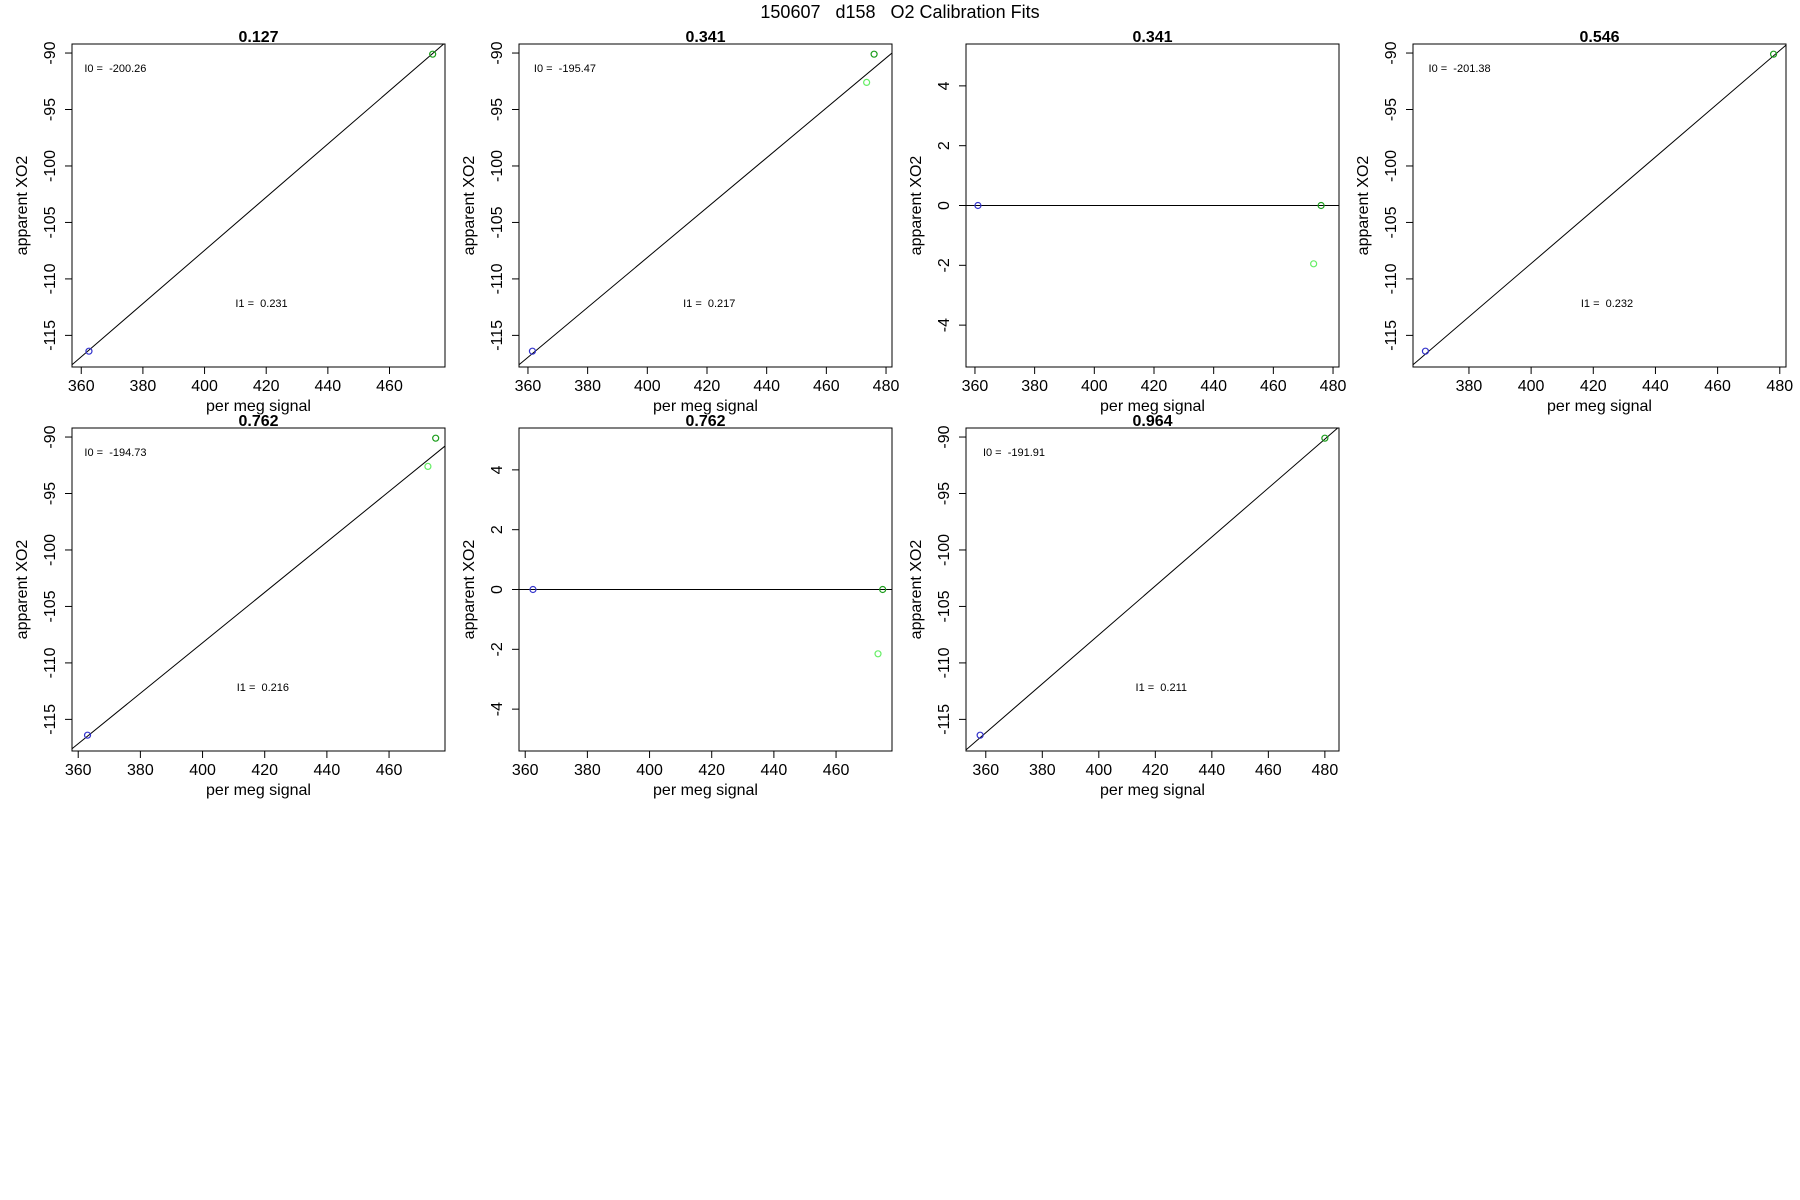  Describe the element at coordinates (1599, 37) in the screenshot. I see `panel-title: 0.546` at that location.